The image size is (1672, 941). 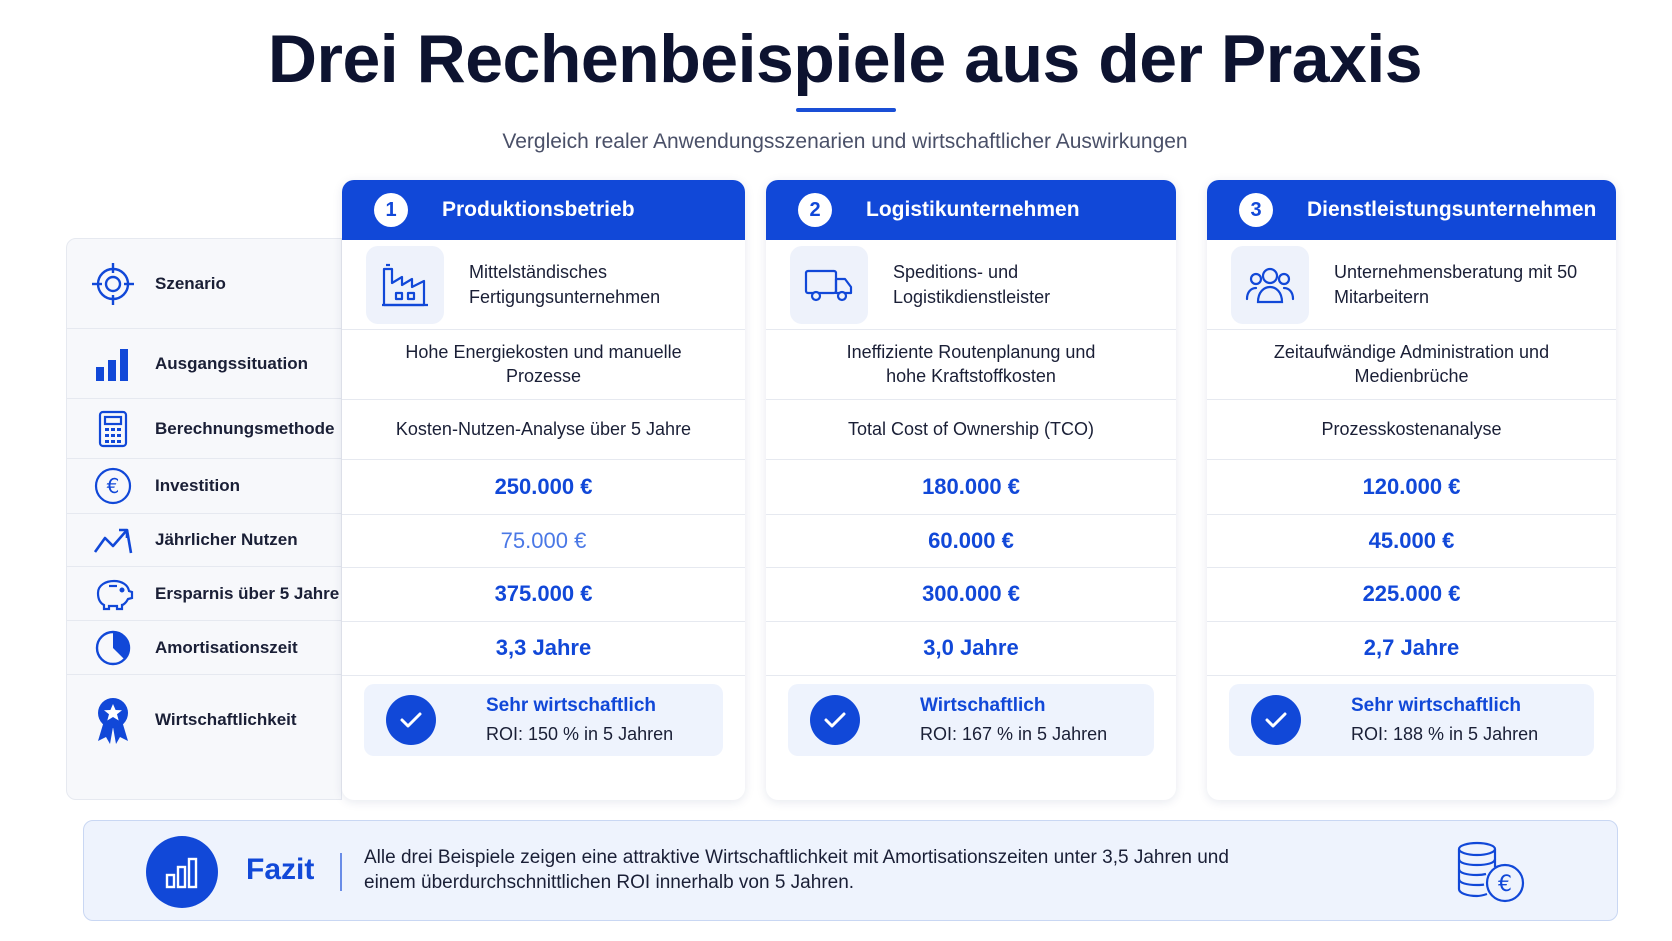 What do you see at coordinates (245, 428) in the screenshot?
I see `label-method: Berechnungsmethode` at bounding box center [245, 428].